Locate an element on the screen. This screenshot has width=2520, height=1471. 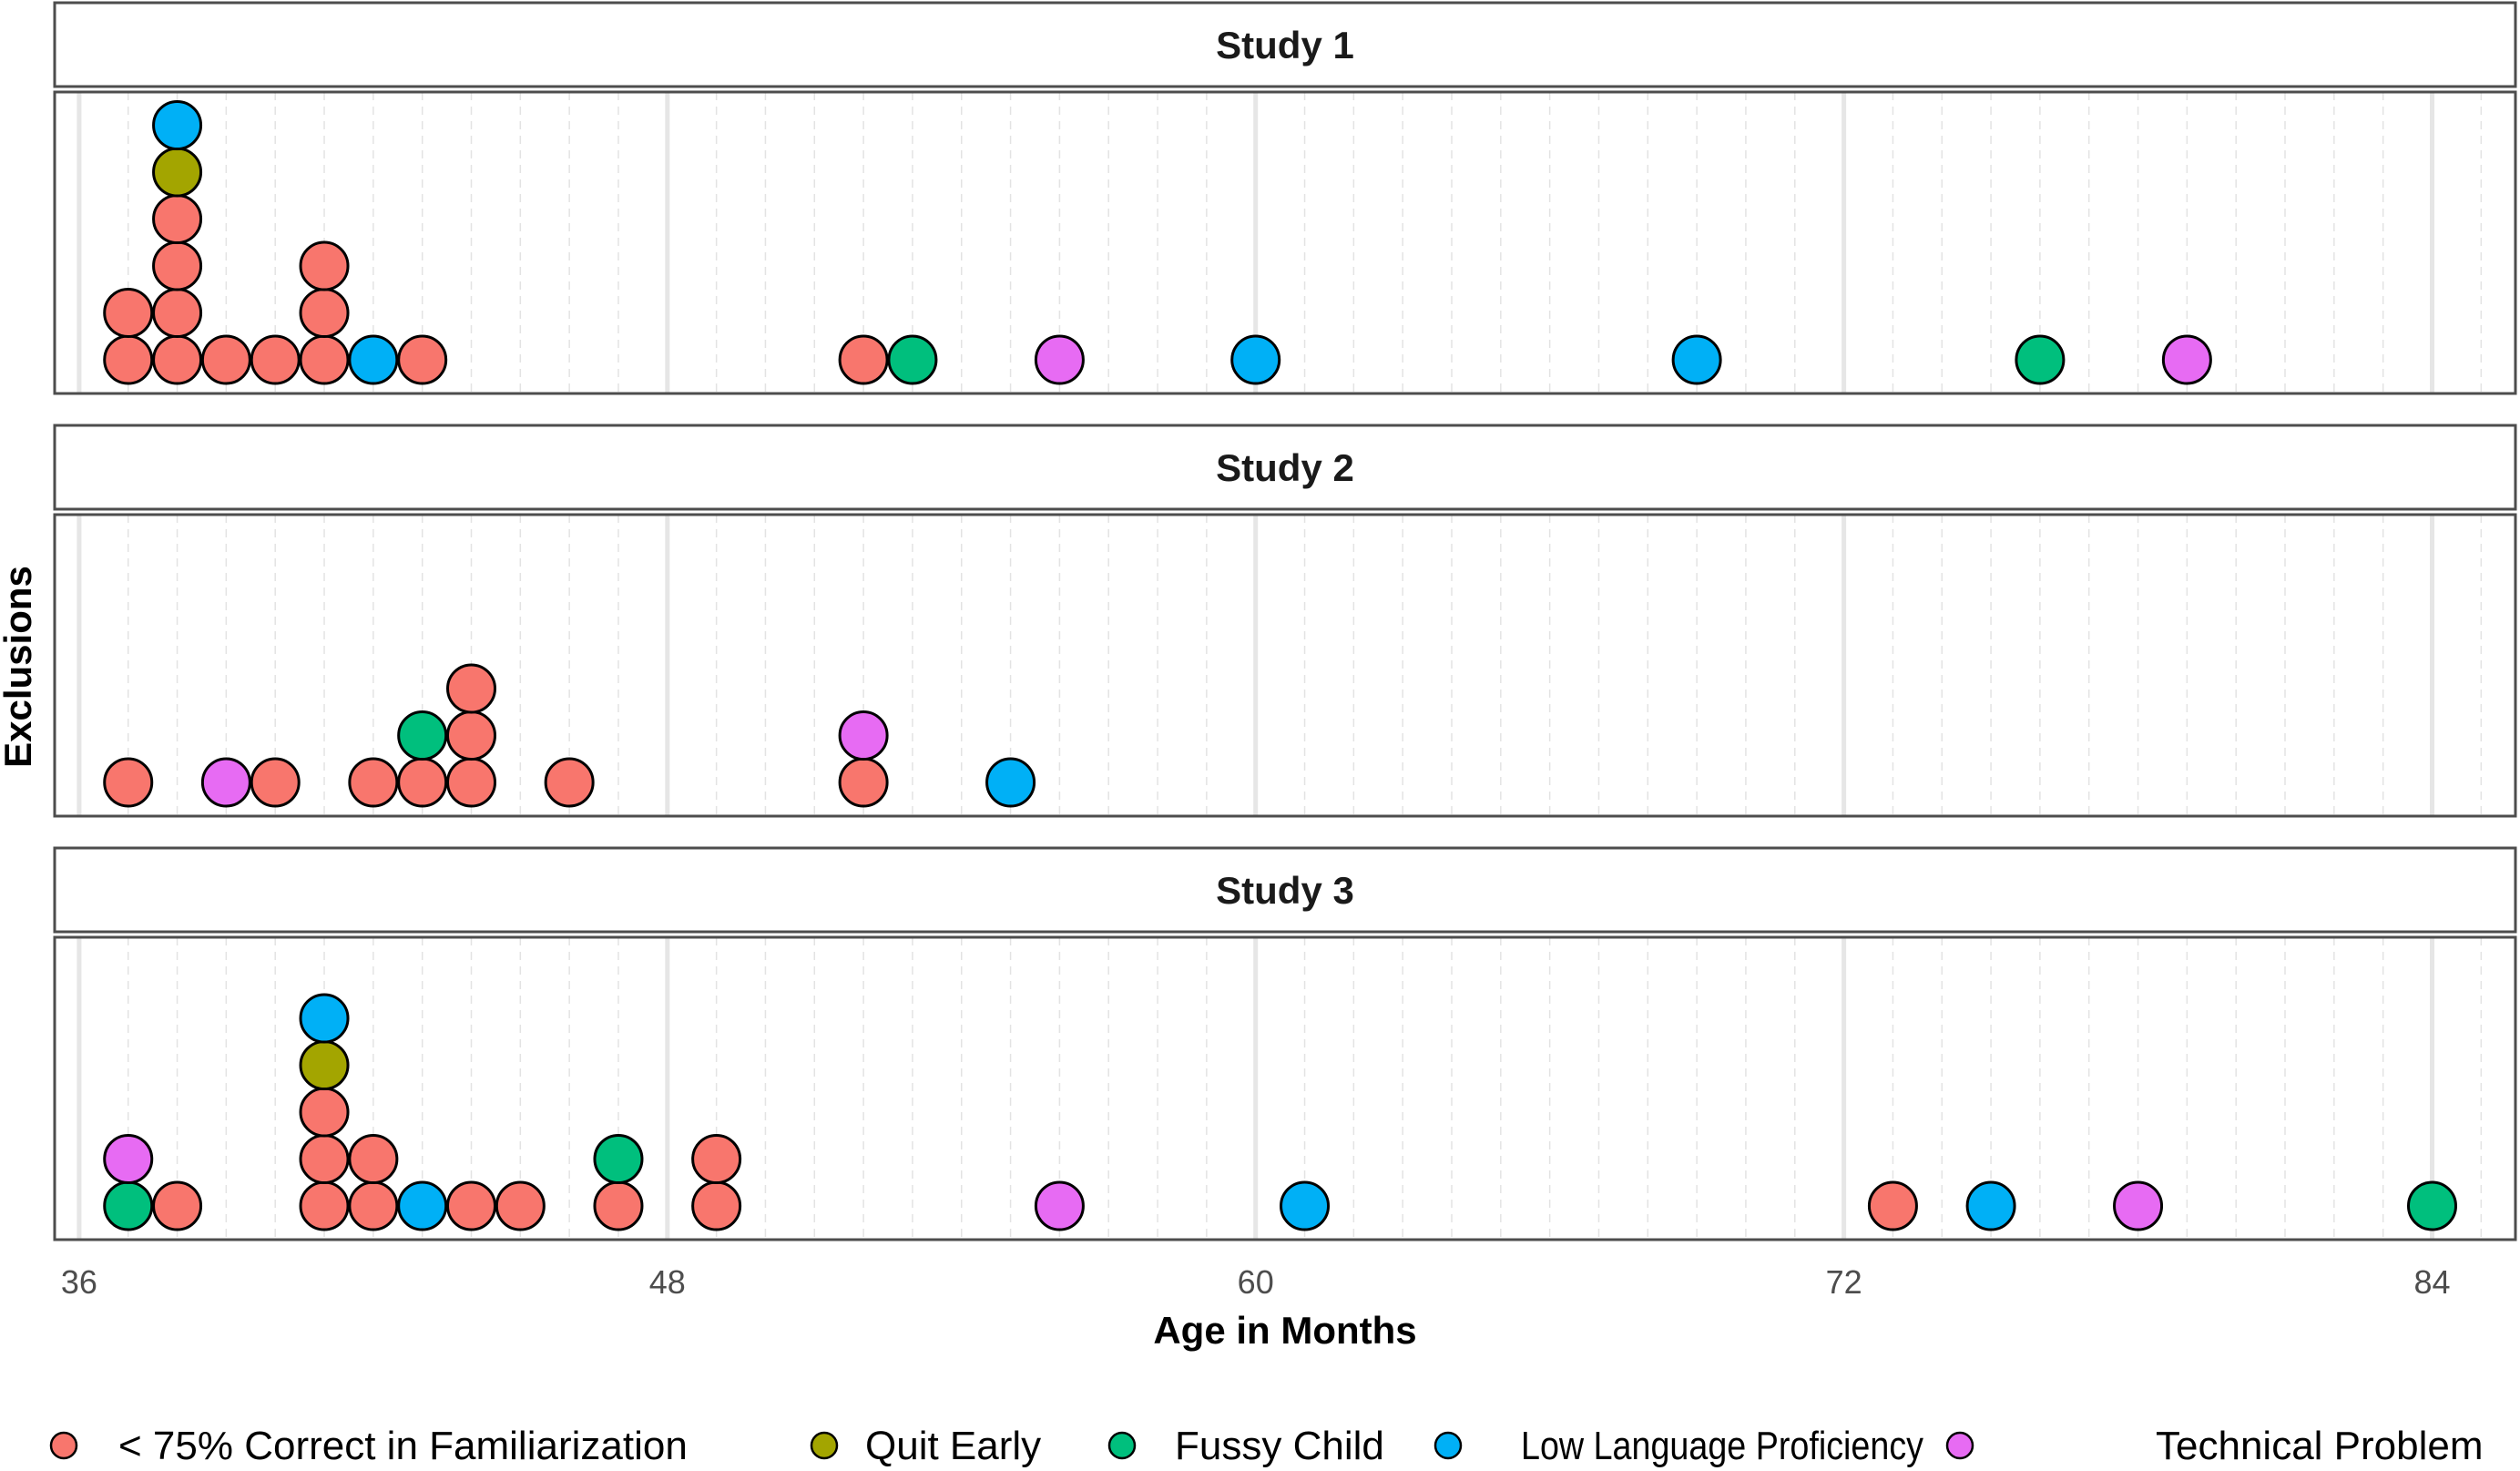
facet-strip-title: Study 3 is located at coordinates (1285, 891).